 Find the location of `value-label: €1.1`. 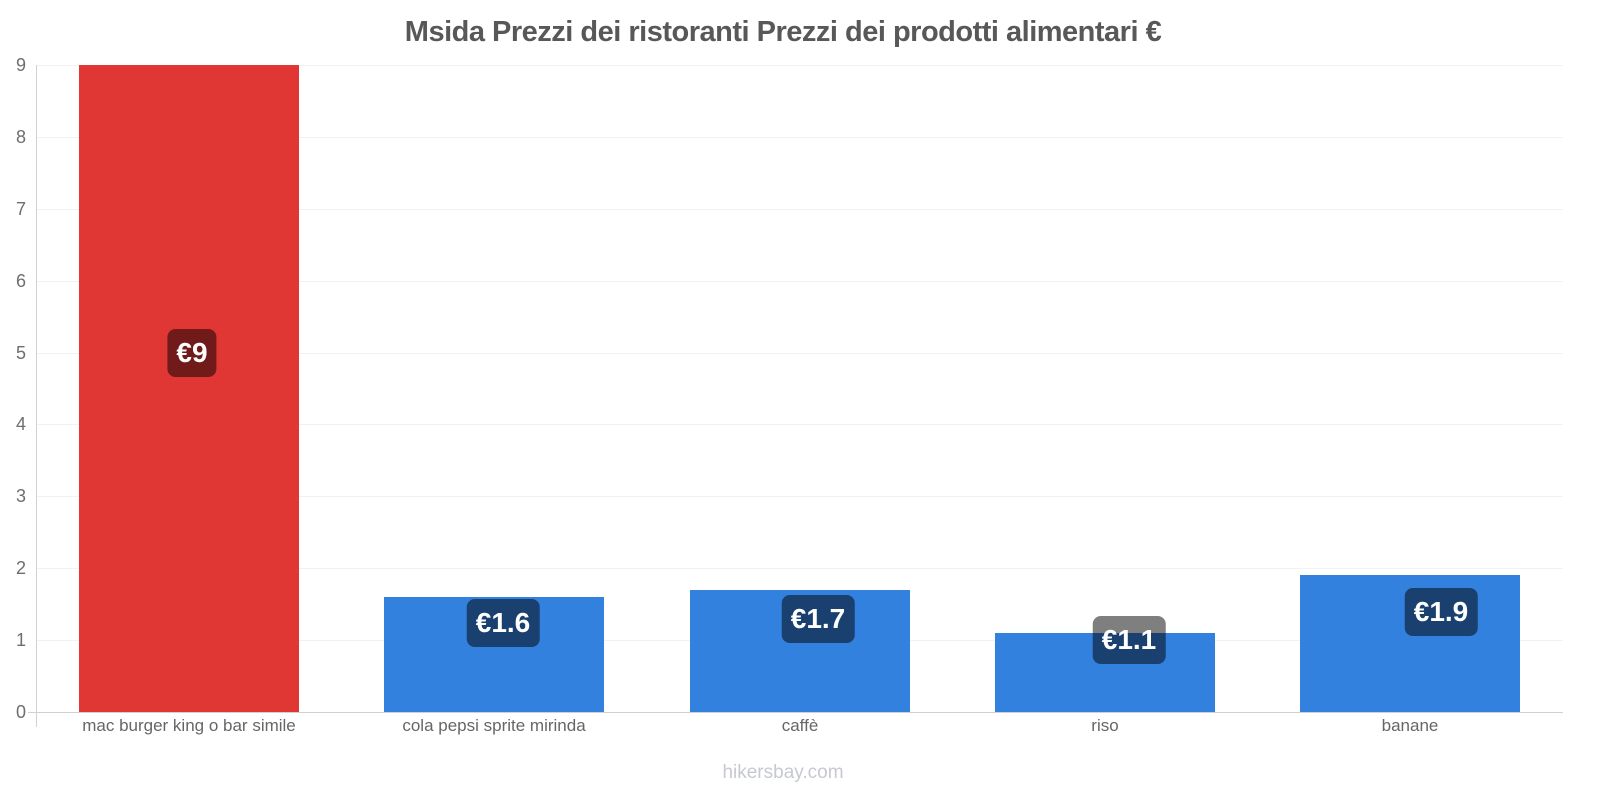

value-label: €1.1 is located at coordinates (1129, 640).